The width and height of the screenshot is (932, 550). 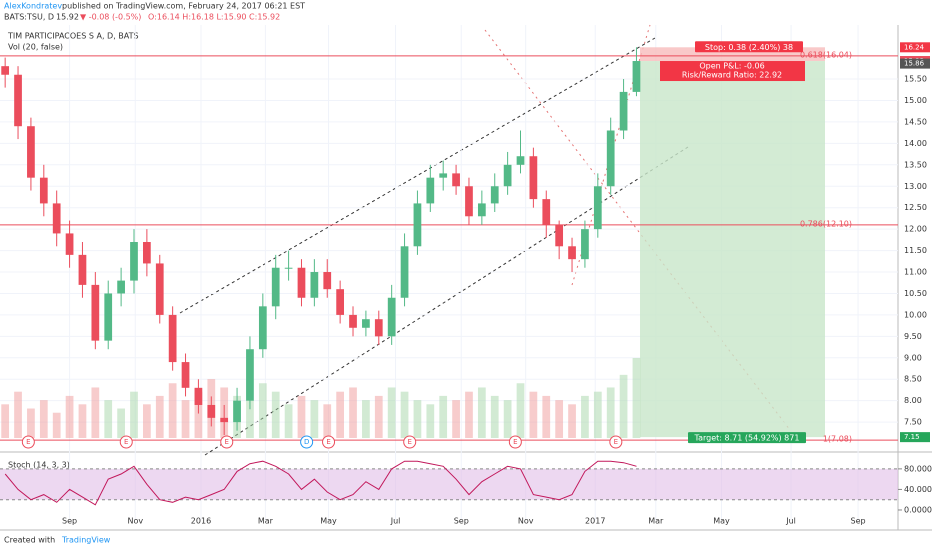 I want to click on footer-brand: TradingView, so click(x=86, y=540).